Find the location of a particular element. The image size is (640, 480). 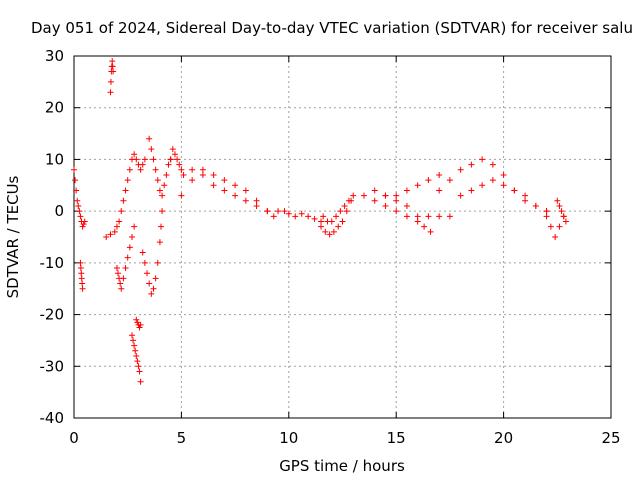

x-tick-label: 15 is located at coordinates (396, 438).